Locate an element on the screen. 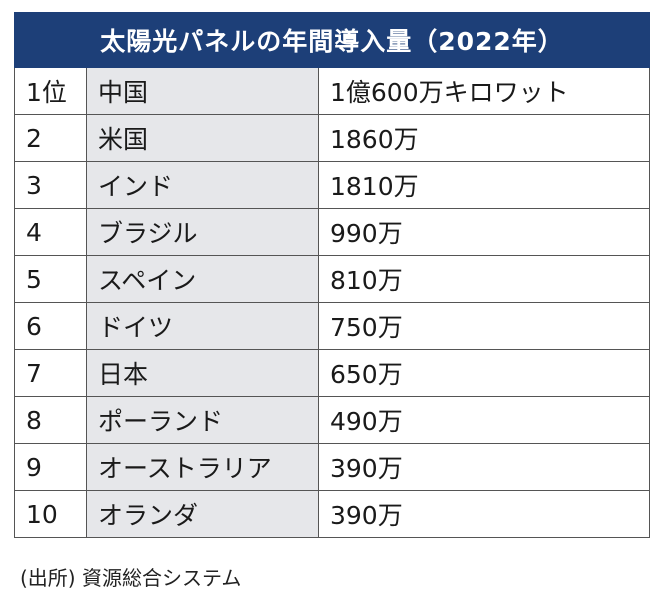 The height and width of the screenshot is (597, 664). rank-cell: 9 is located at coordinates (50, 467).